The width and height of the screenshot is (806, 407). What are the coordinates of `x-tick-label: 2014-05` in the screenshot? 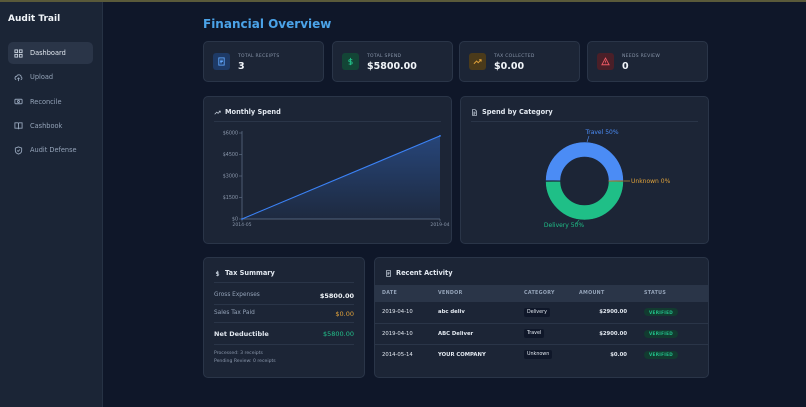 It's located at (241, 225).